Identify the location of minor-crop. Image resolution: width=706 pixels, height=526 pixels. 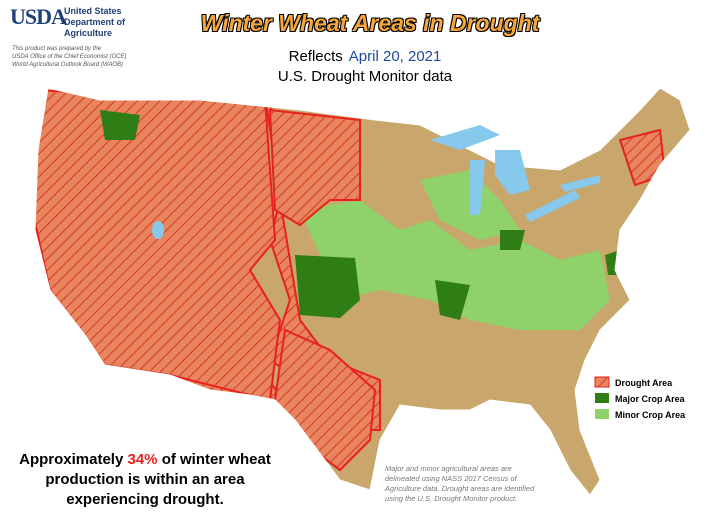
(455, 265).